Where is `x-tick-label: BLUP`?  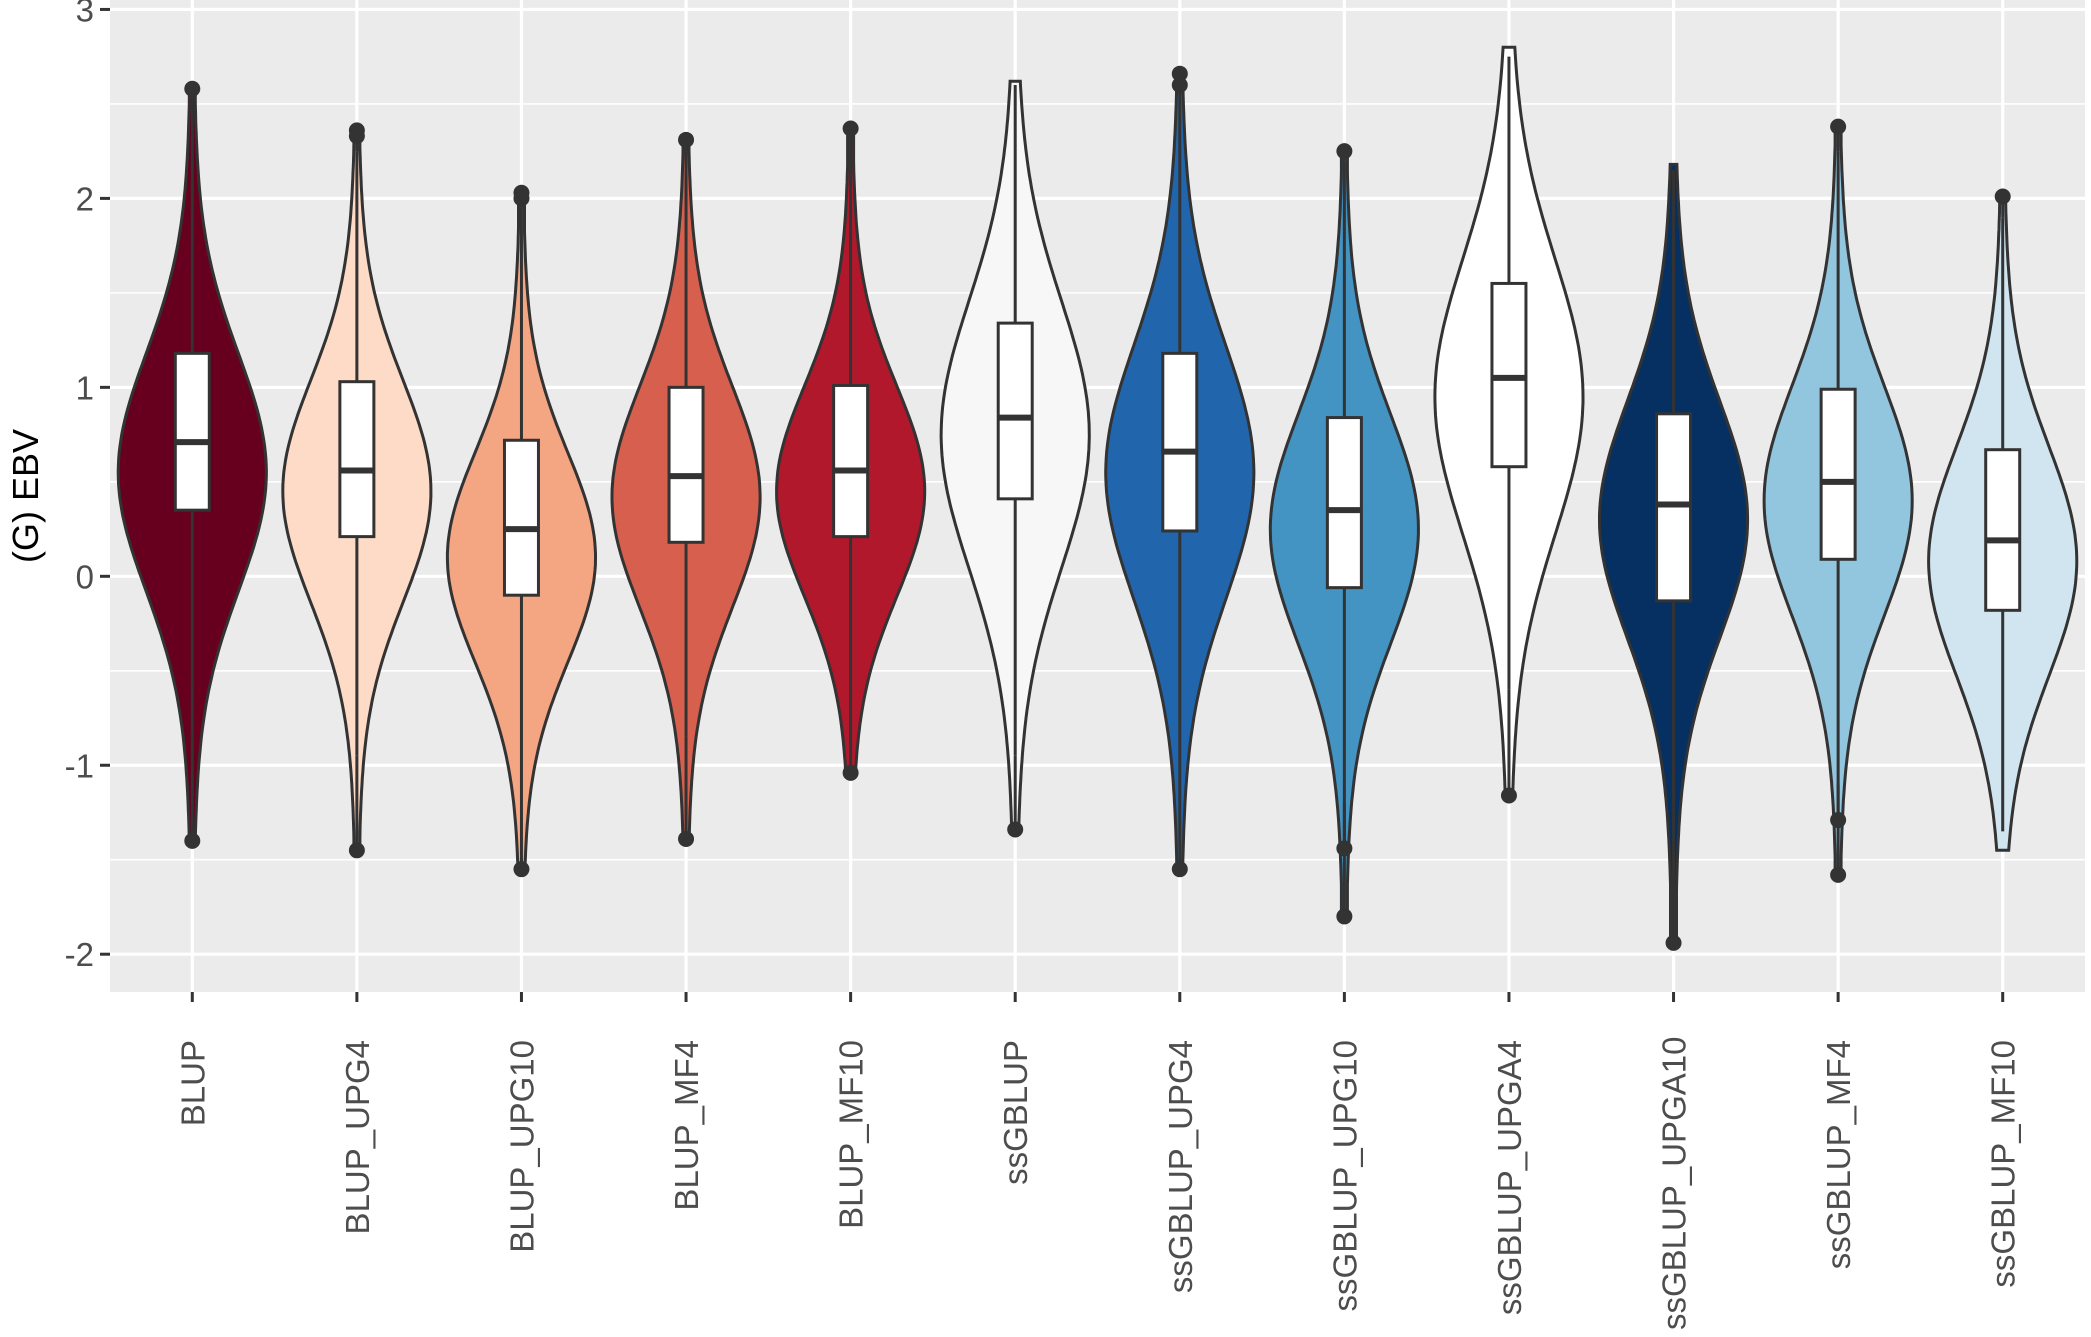 x-tick-label: BLUP is located at coordinates (192, 1083).